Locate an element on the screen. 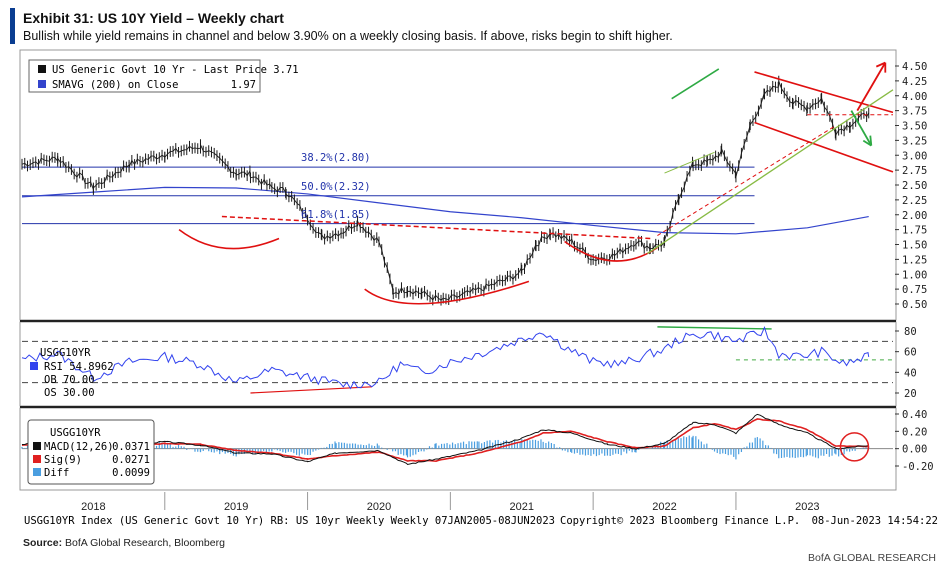  price-tick-label: 1.25 is located at coordinates (914, 260).